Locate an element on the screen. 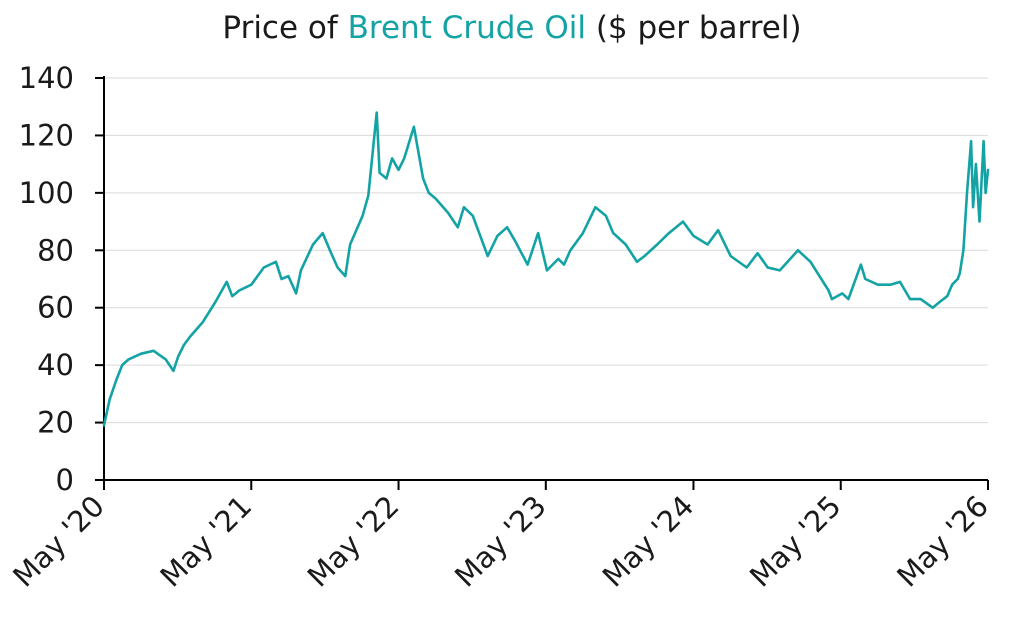  y-tick-label: 100 is located at coordinates (46, 193).